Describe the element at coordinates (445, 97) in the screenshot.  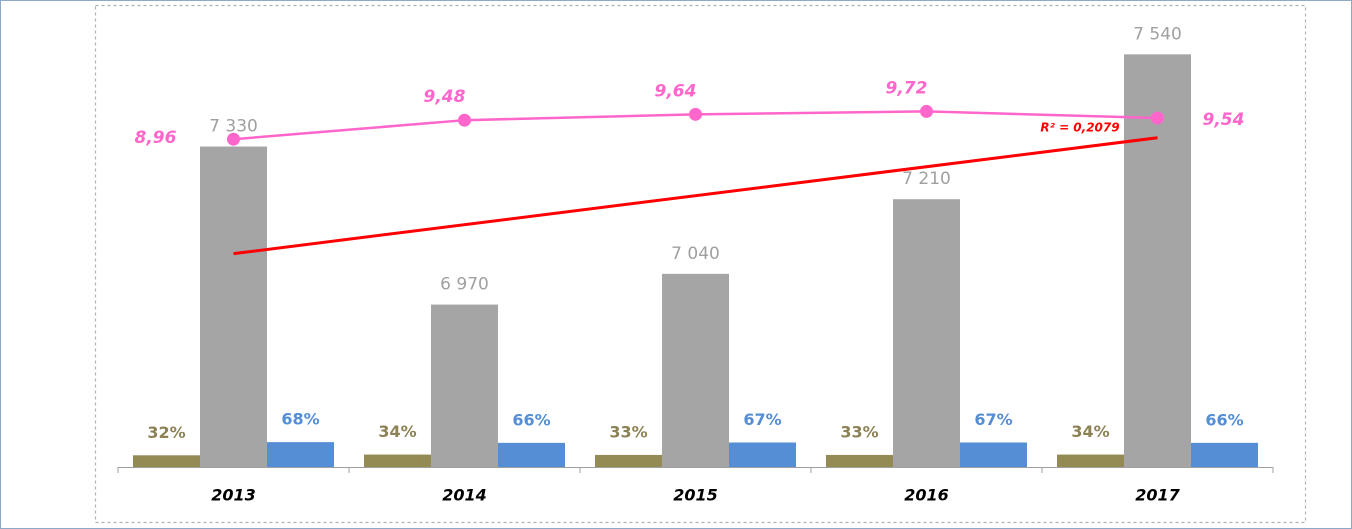
I see `data-label: 9,48` at that location.